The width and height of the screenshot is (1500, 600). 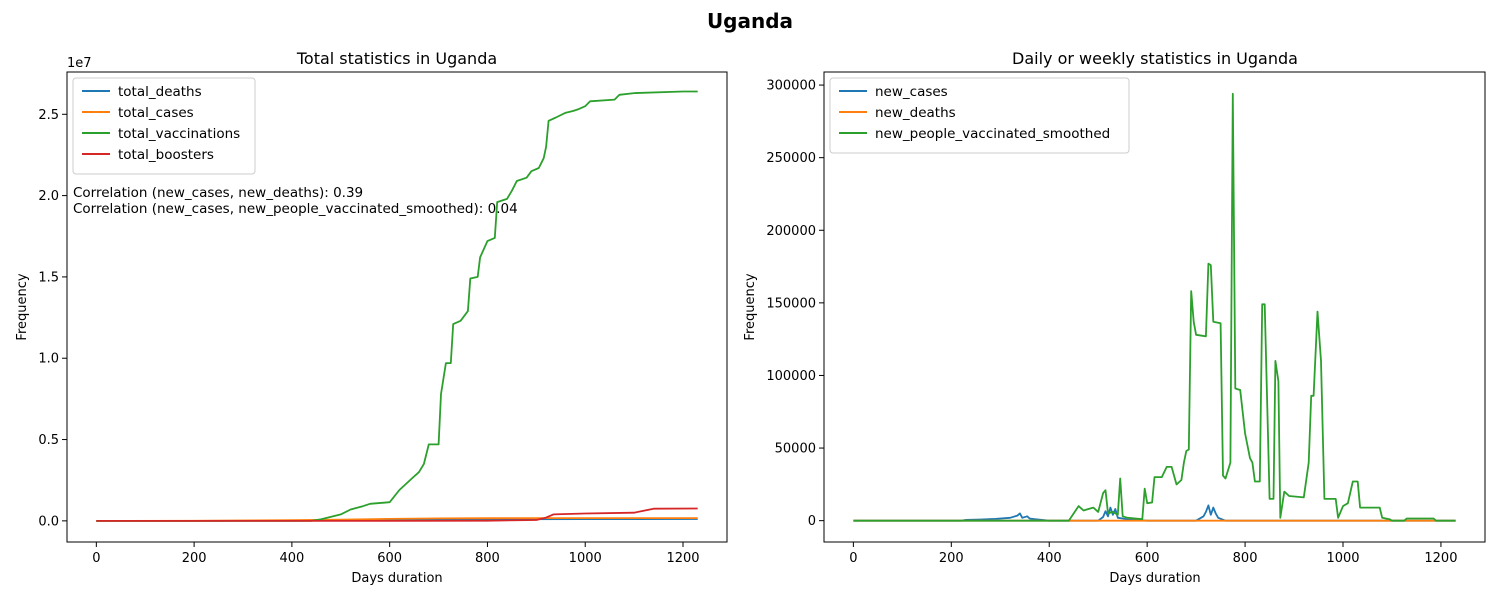 I want to click on left-x-tick-label: 0, so click(x=96, y=558).